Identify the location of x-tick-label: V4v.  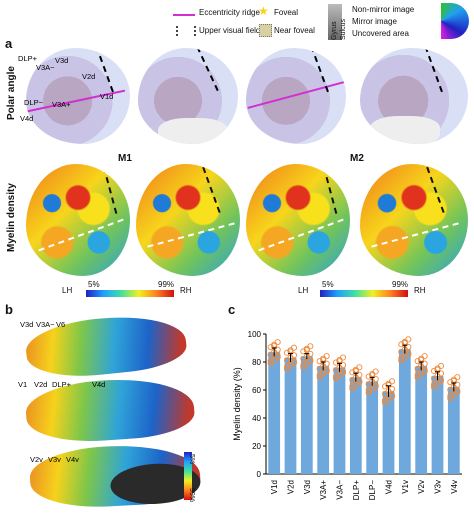
(454, 487).